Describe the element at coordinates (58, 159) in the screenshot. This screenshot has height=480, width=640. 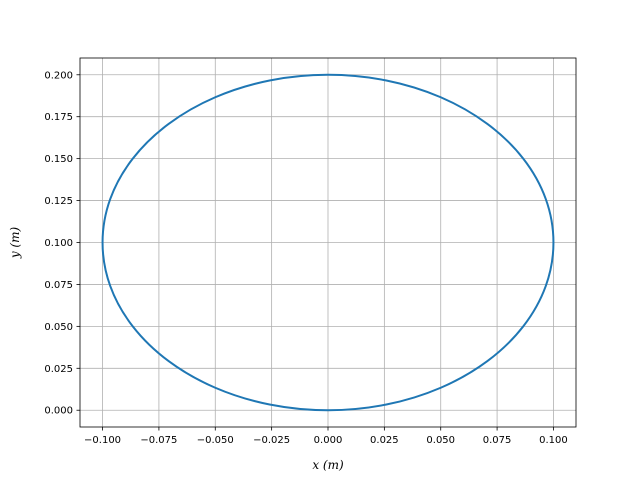
I see `y-tick-label: 0.150` at that location.